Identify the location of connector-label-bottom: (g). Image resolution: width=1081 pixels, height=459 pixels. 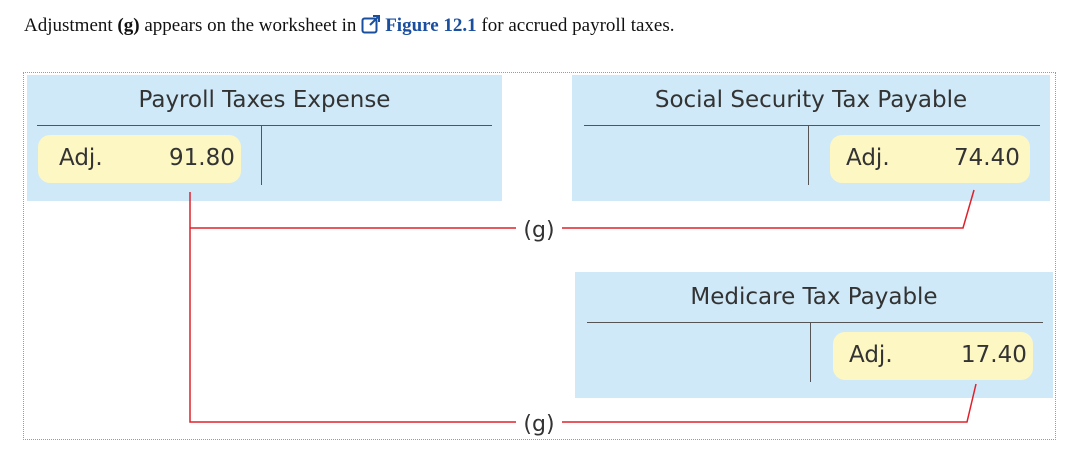
(538, 424).